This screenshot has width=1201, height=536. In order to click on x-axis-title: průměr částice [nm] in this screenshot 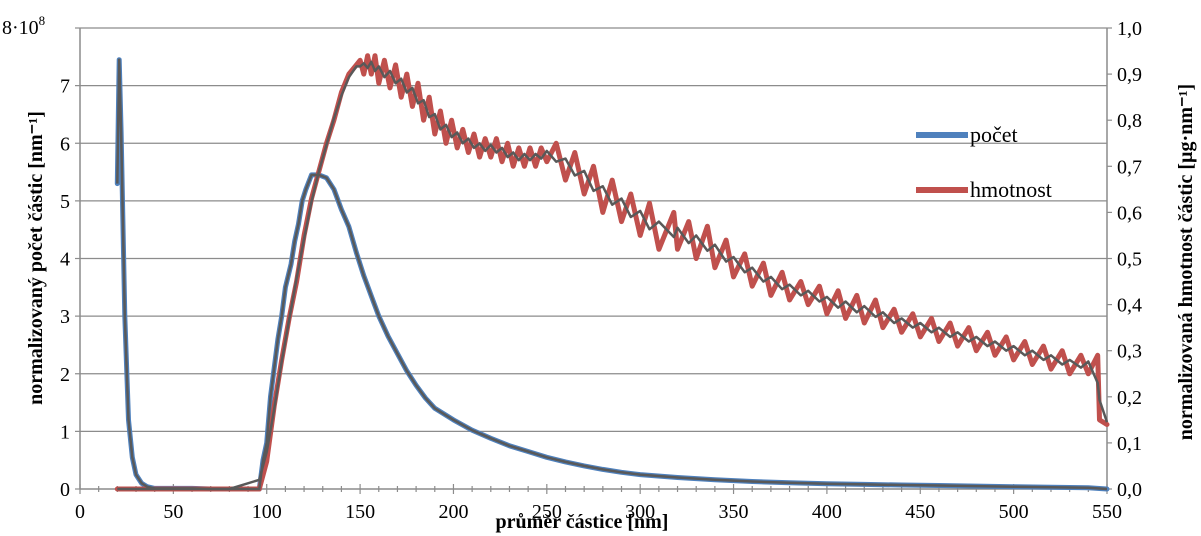, I will do `click(582, 522)`.